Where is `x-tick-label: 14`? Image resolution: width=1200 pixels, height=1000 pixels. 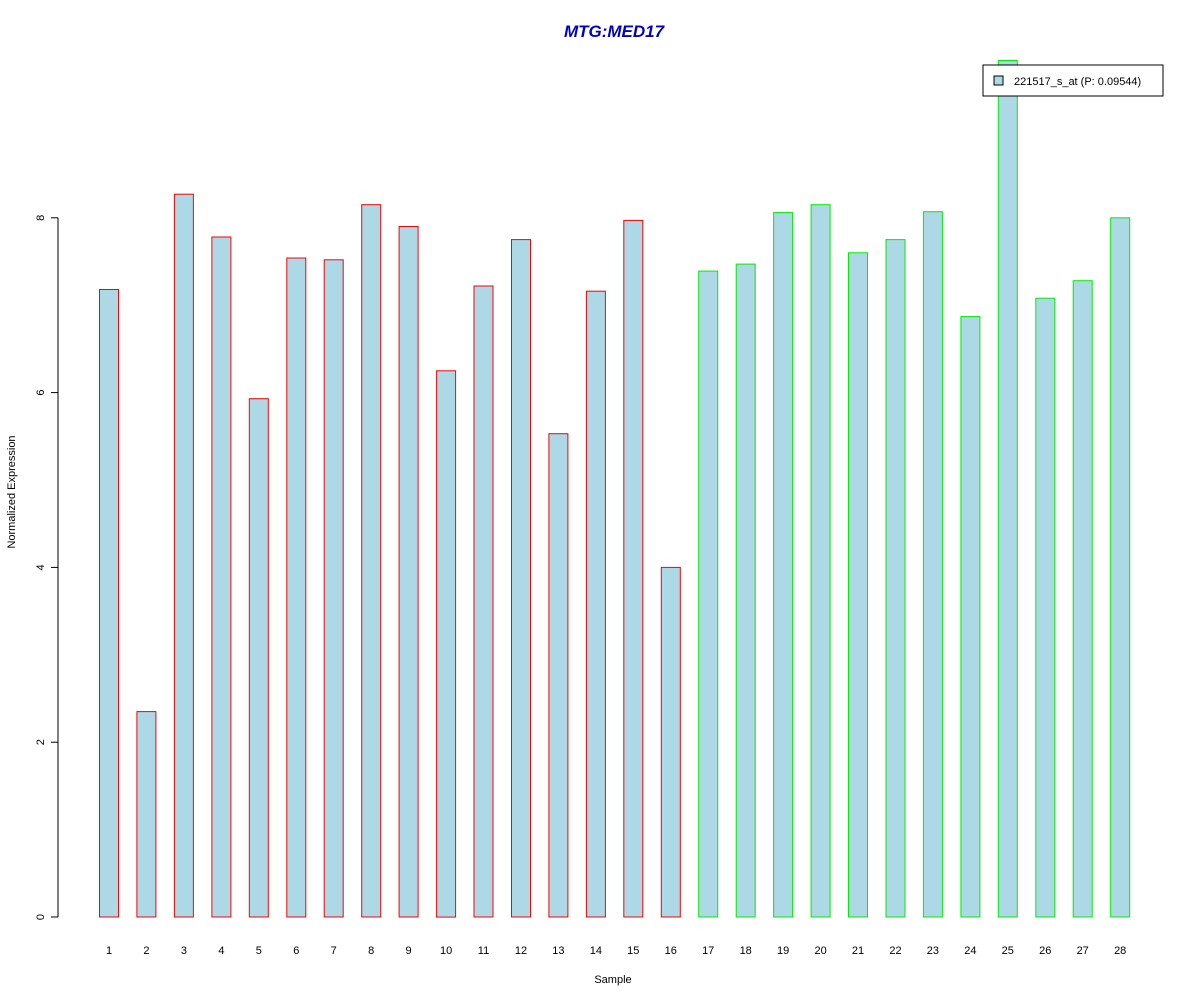 x-tick-label: 14 is located at coordinates (596, 951).